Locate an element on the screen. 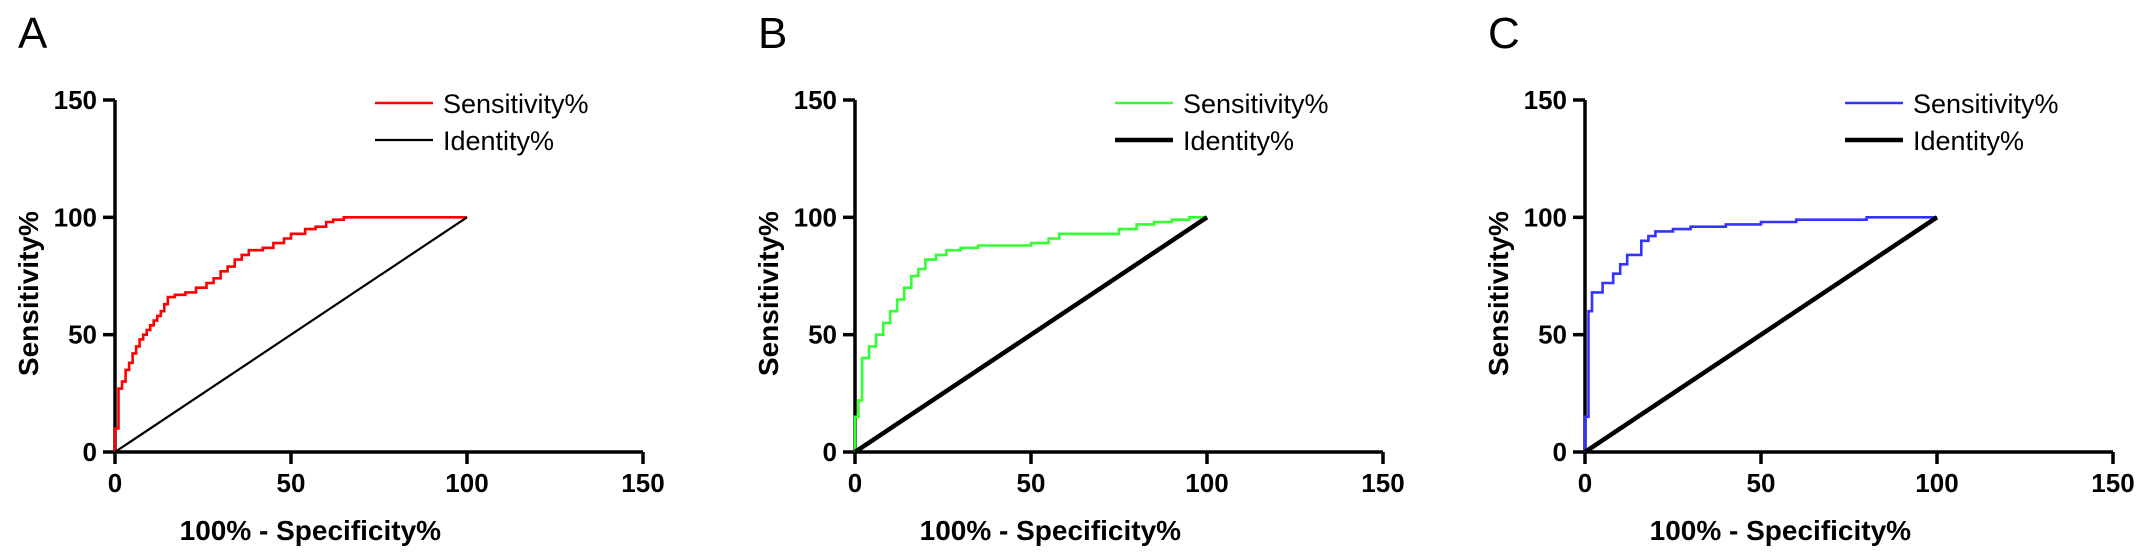  panel-letter: A is located at coordinates (33, 33).